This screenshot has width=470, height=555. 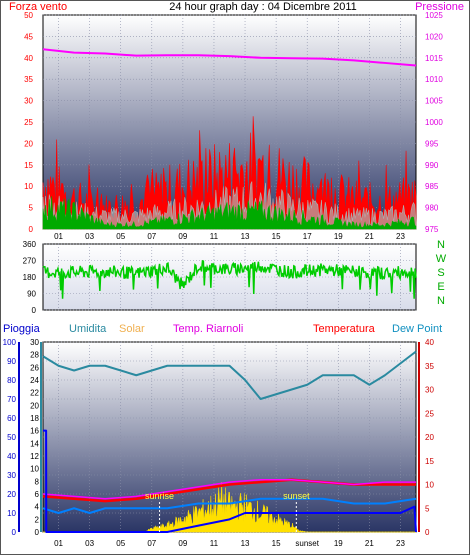 What do you see at coordinates (10, 342) in the screenshot?
I see `rain-tick-label: 100` at bounding box center [10, 342].